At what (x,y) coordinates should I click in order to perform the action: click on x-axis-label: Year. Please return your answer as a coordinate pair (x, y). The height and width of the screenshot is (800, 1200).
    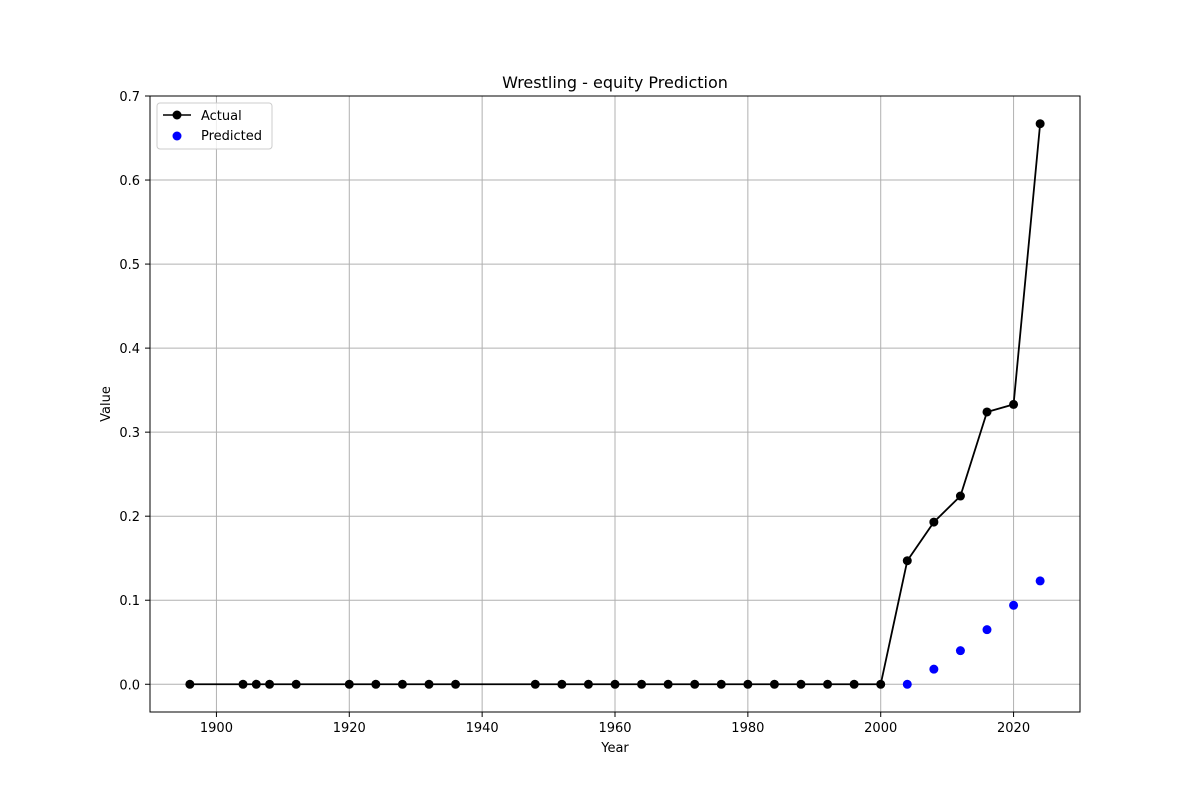
    Looking at the image, I should click on (614, 748).